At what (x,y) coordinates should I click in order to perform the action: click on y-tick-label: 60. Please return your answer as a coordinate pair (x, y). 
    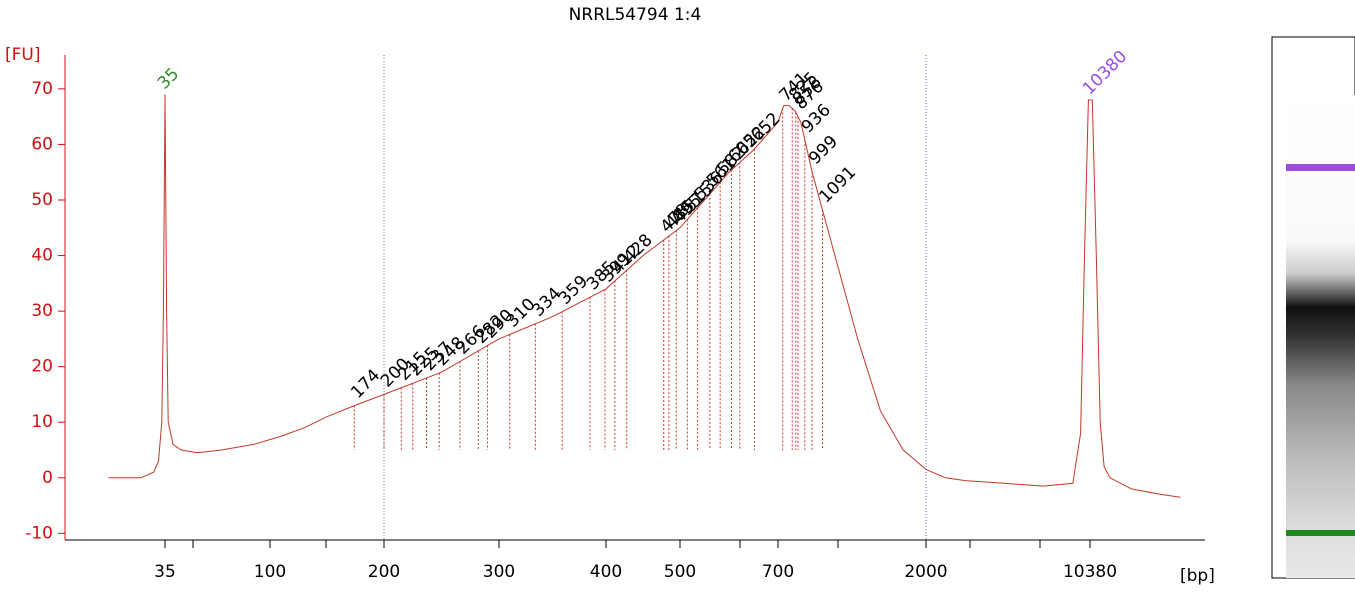
    Looking at the image, I should click on (42, 144).